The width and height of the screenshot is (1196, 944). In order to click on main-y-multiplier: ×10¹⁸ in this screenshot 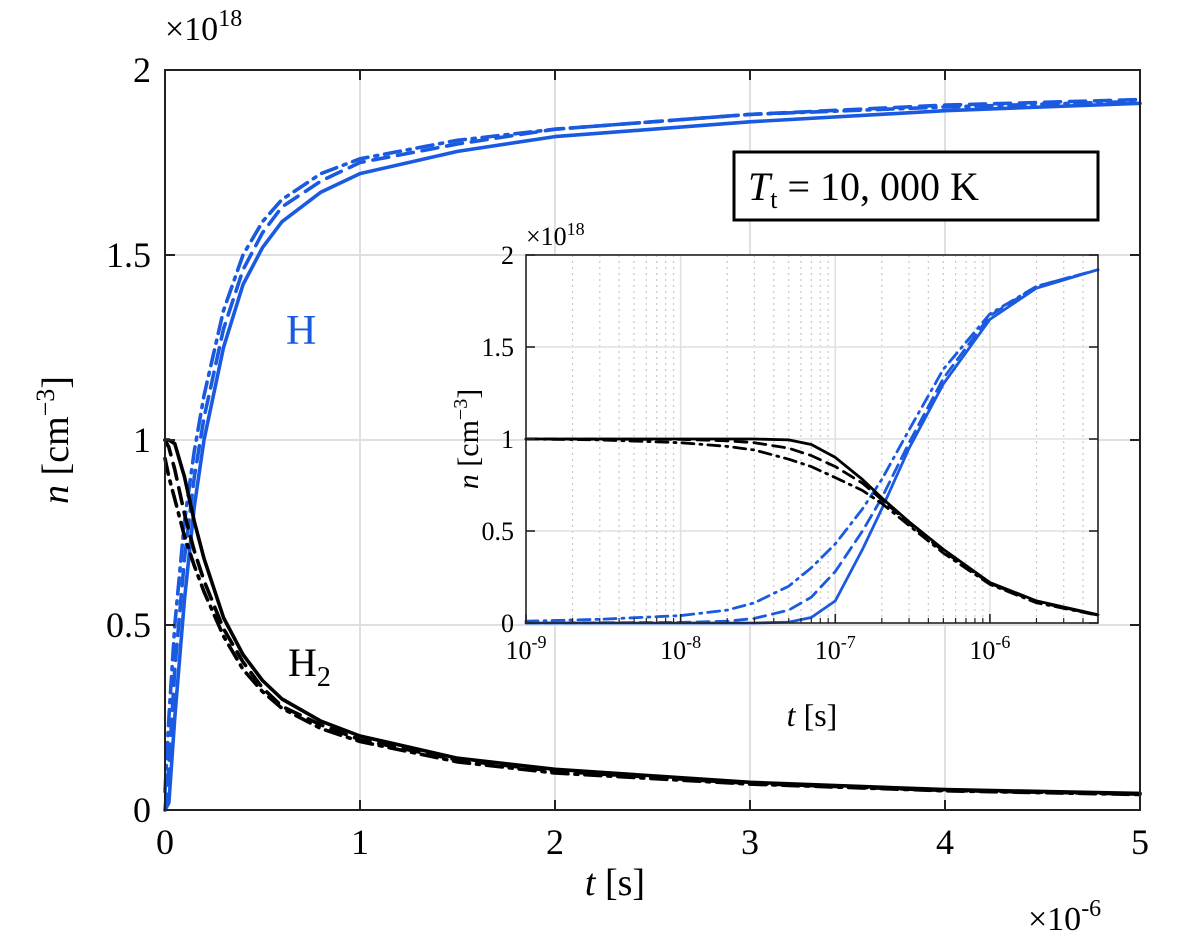, I will do `click(203, 27)`.